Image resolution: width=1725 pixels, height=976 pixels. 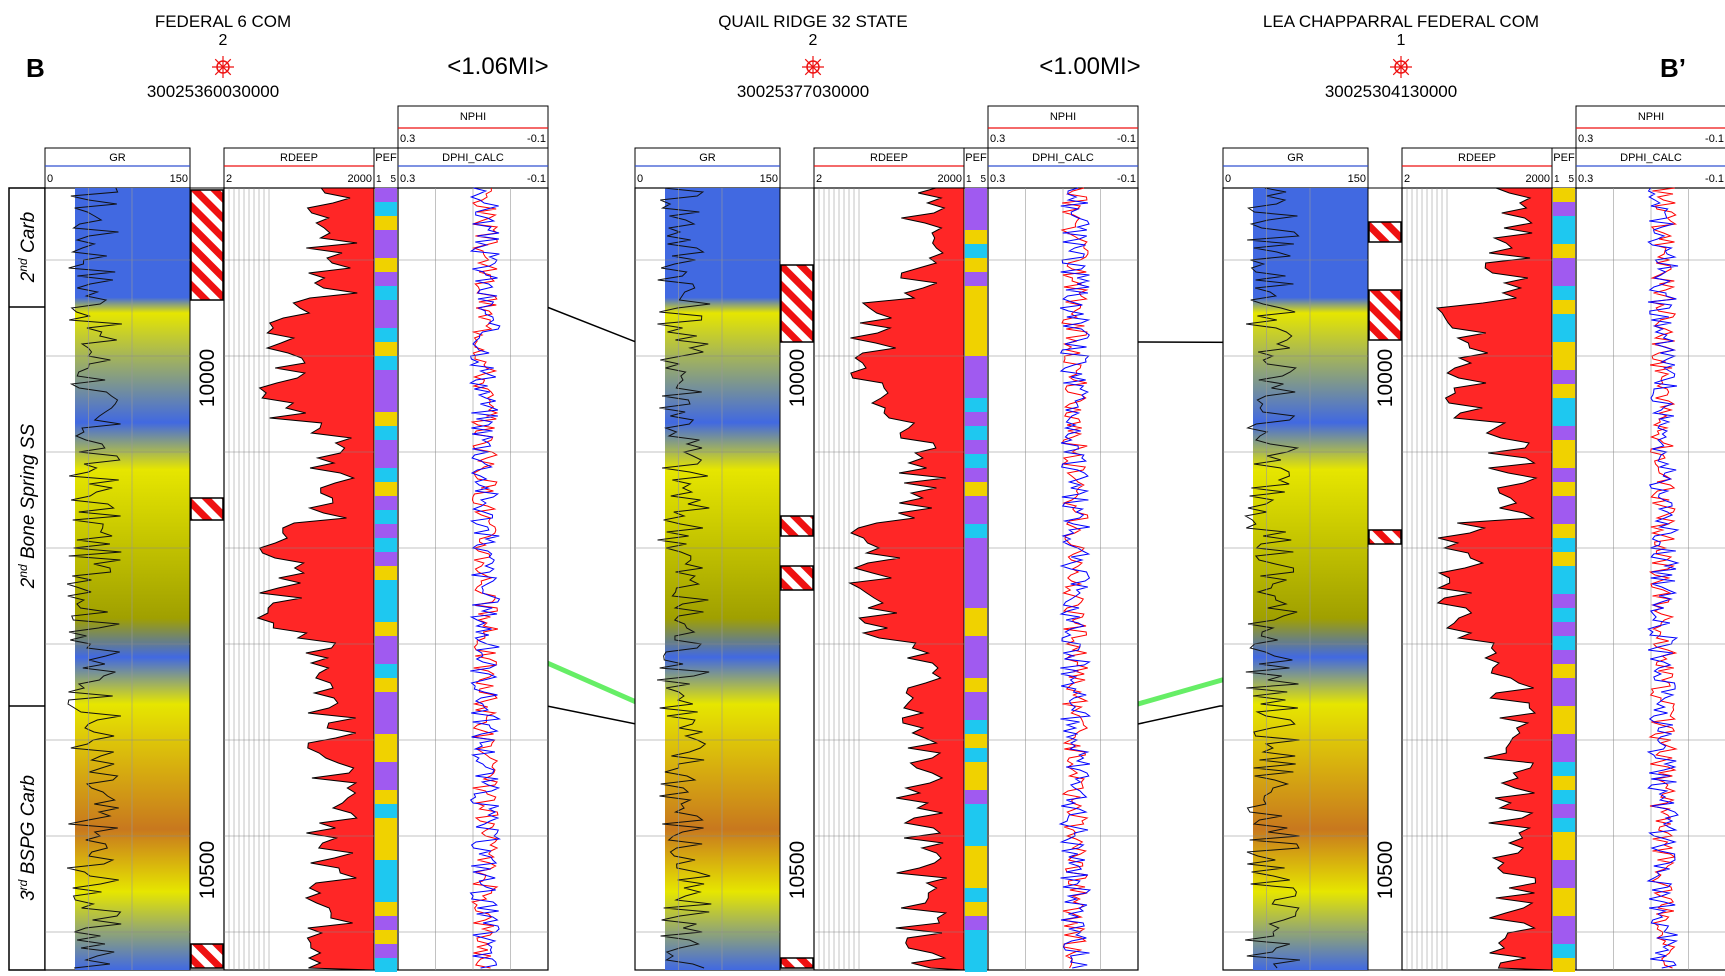 I want to click on formation-label-1: 2nd Carb, so click(x=27, y=247).